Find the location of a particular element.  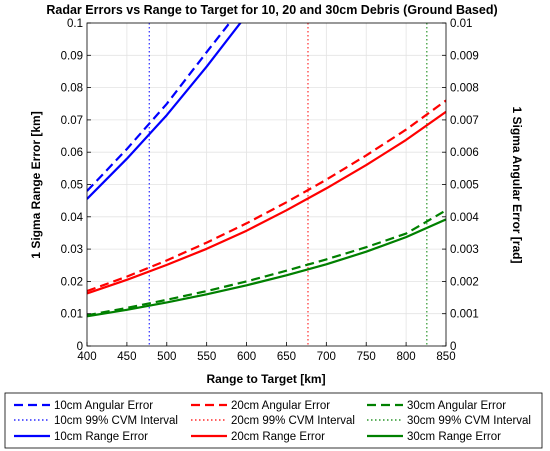

legend-label: 10cm 99% CVM Interval is located at coordinates (116, 421).